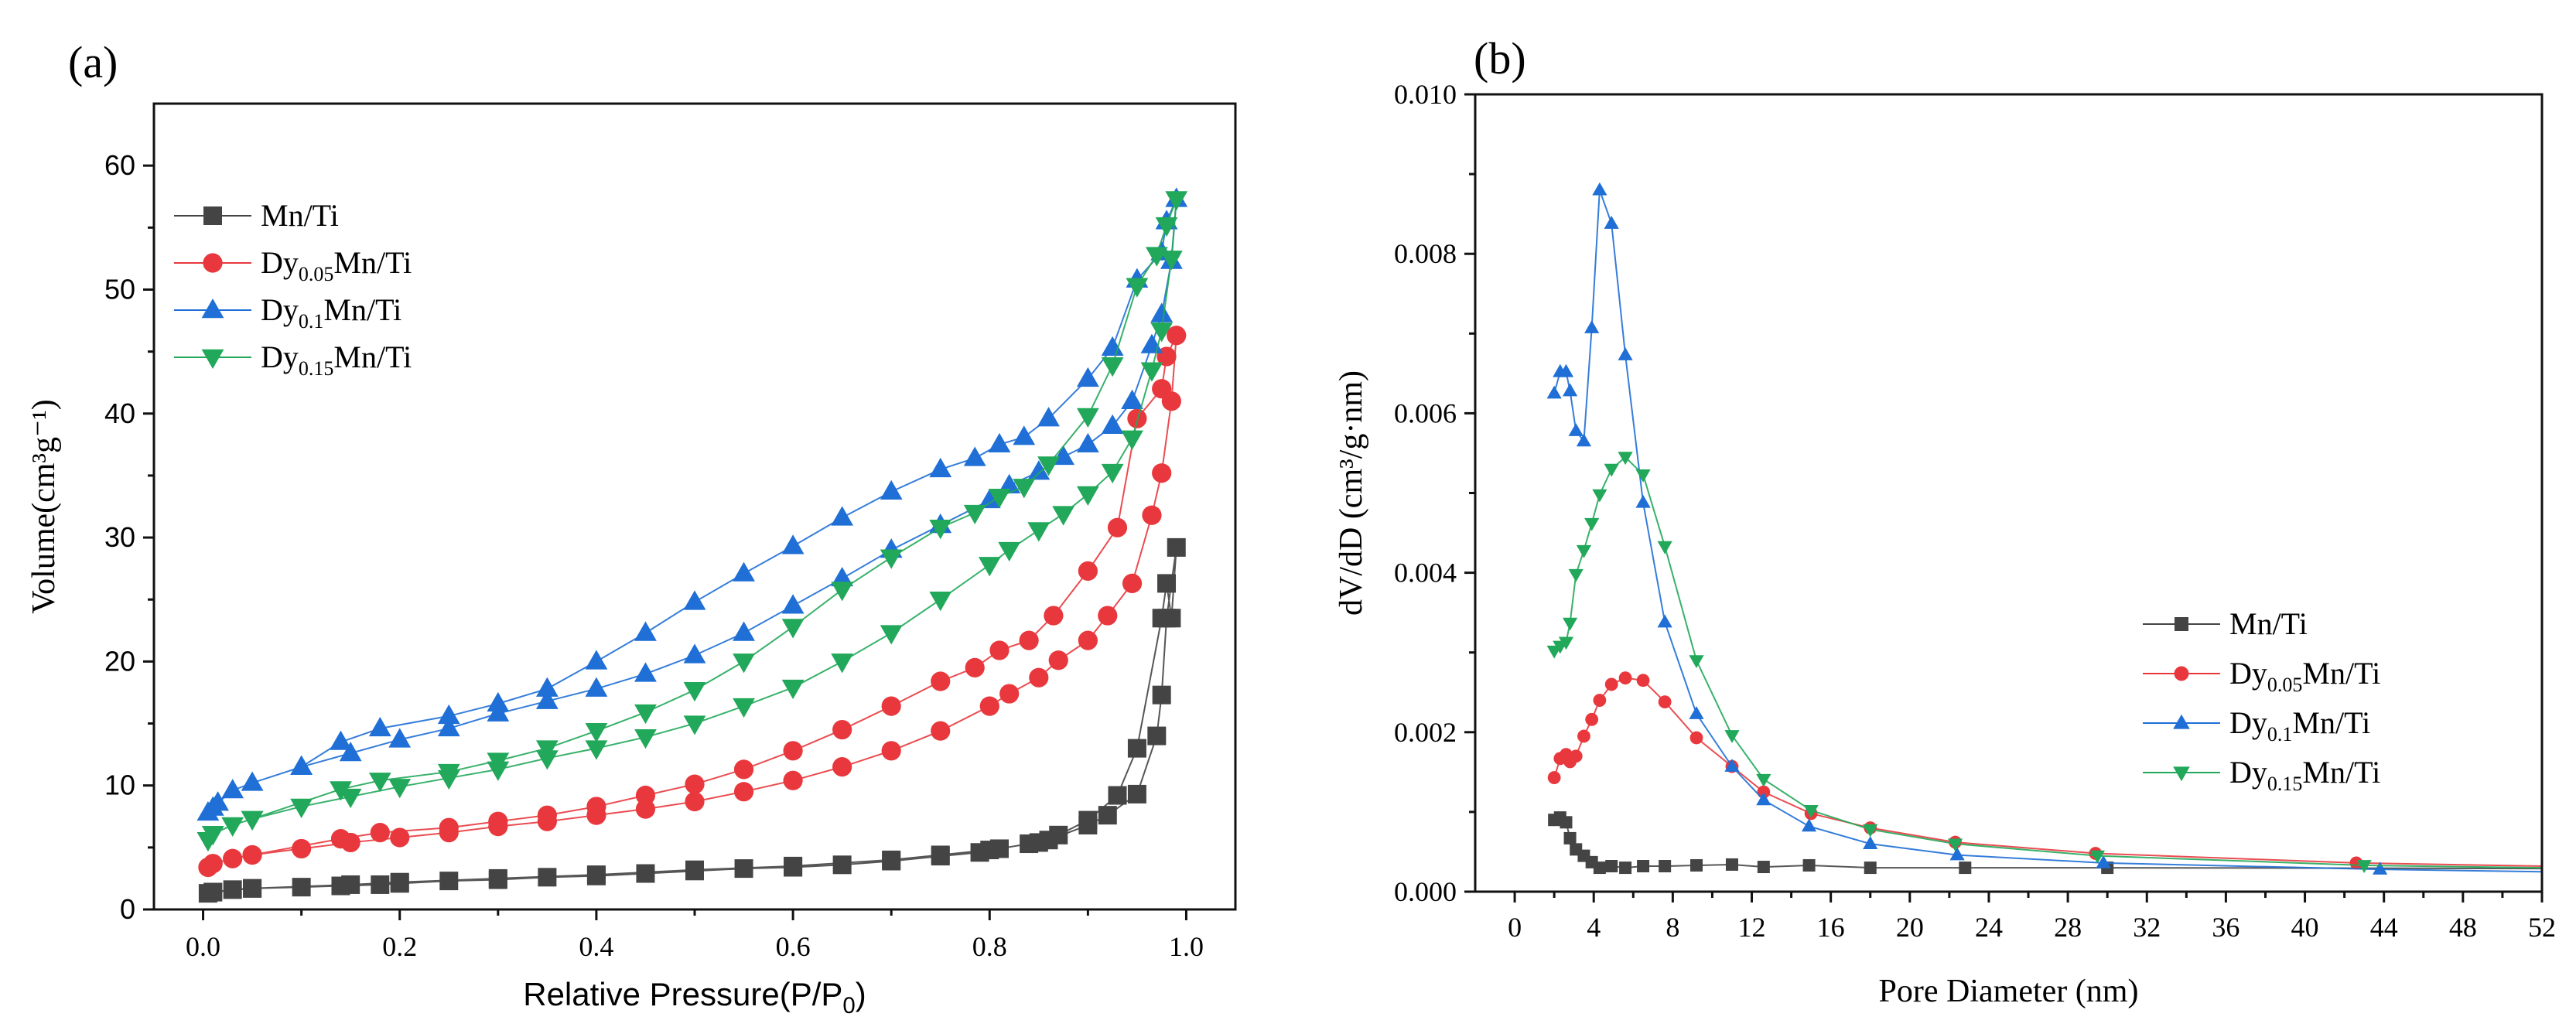 The height and width of the screenshot is (1027, 2576). Describe the element at coordinates (256, 215) in the screenshot. I see `legend-item: Mn/Ti` at that location.